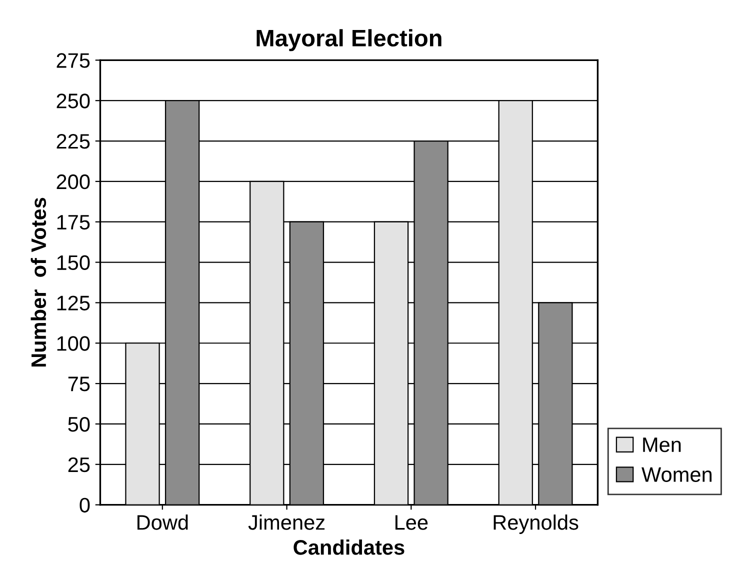 The height and width of the screenshot is (573, 737). Describe the element at coordinates (73, 101) in the screenshot. I see `y-tick-label: 250` at that location.